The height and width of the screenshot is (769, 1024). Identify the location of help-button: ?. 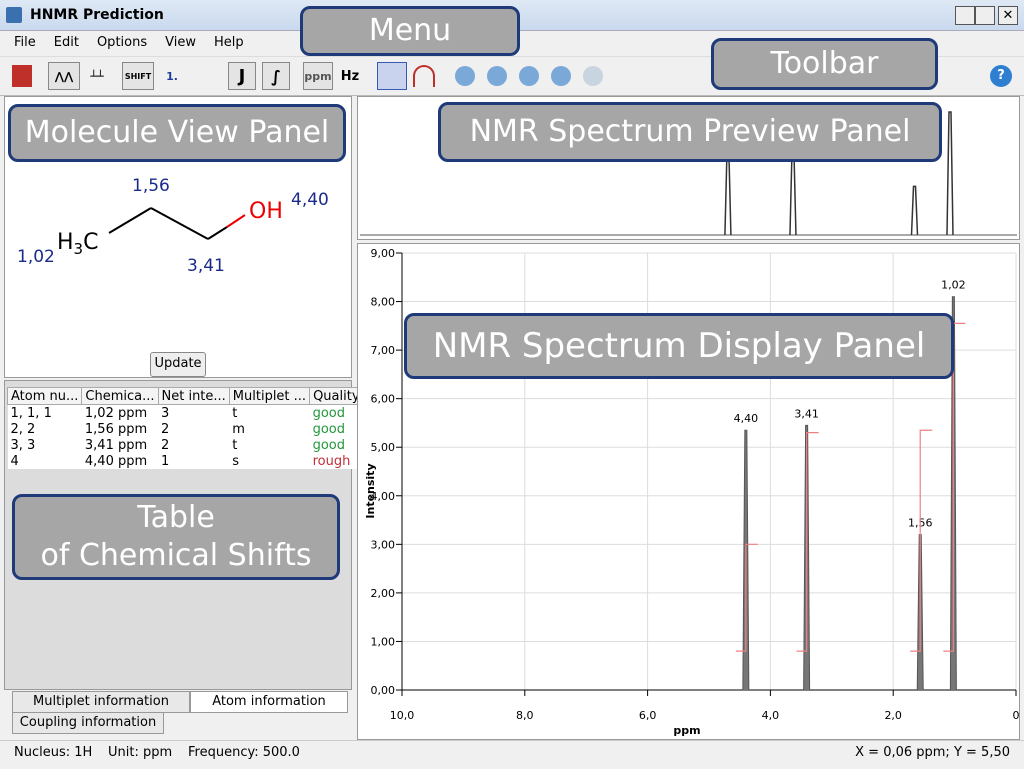
(1001, 76).